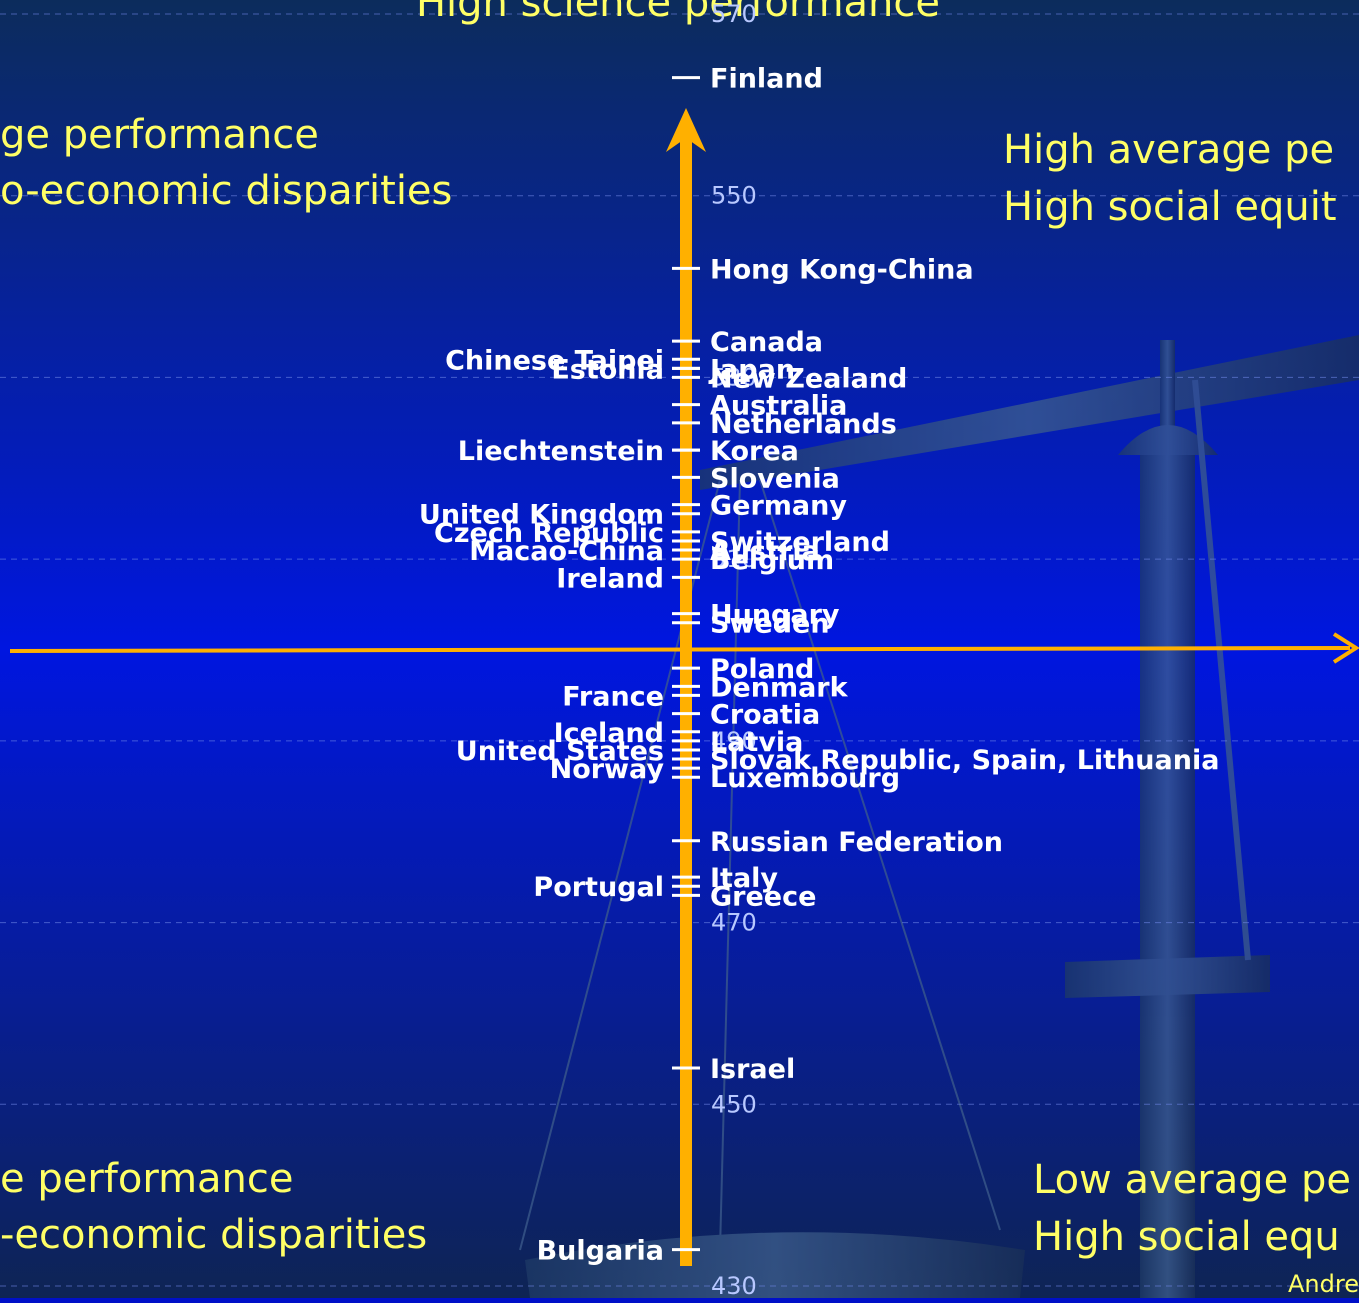 This screenshot has width=1359, height=1303. Describe the element at coordinates (566, 551) in the screenshot. I see `label-macao-china: Macao-China` at that location.